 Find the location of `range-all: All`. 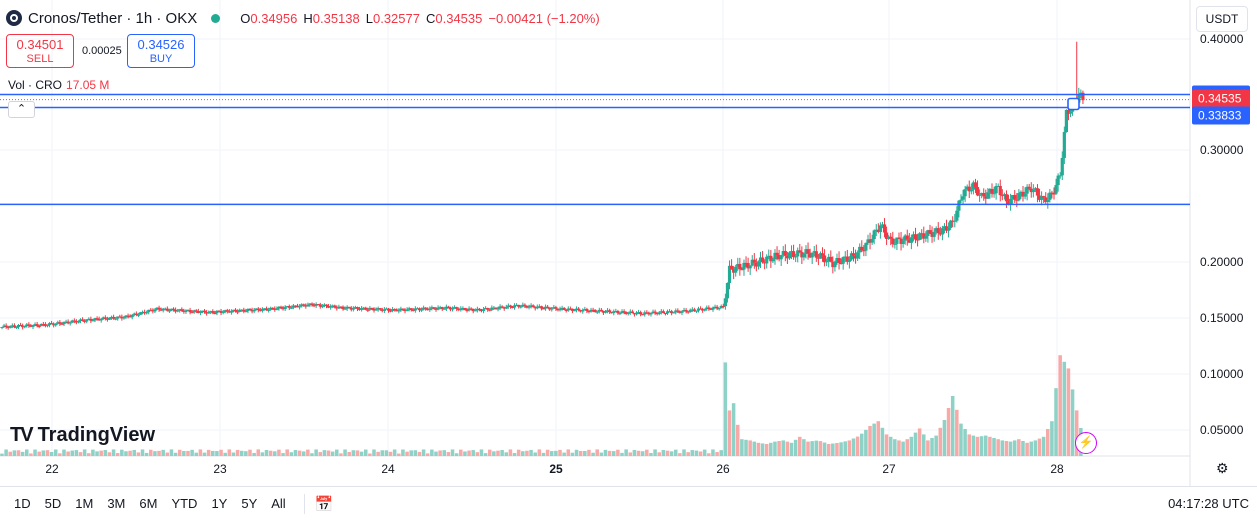

range-all: All is located at coordinates (278, 503).